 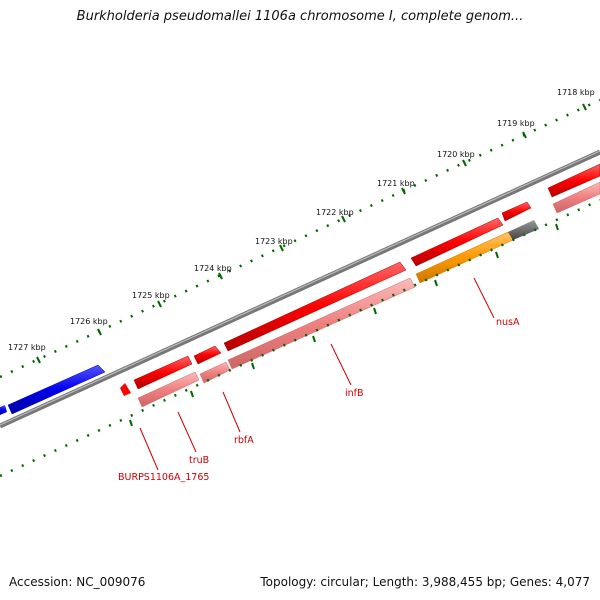 I want to click on infB-gene, so click(x=315, y=306).